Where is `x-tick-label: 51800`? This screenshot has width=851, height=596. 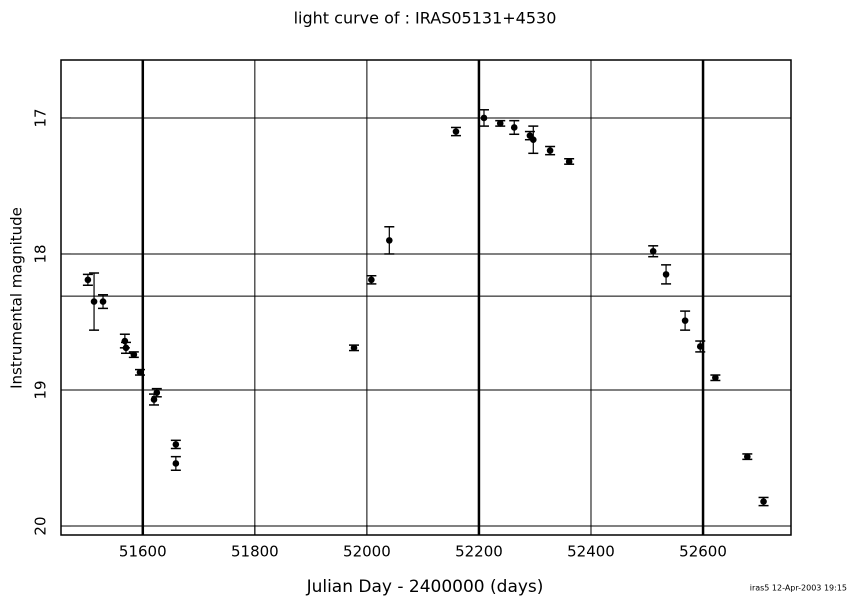 x-tick-label: 51800 is located at coordinates (255, 552).